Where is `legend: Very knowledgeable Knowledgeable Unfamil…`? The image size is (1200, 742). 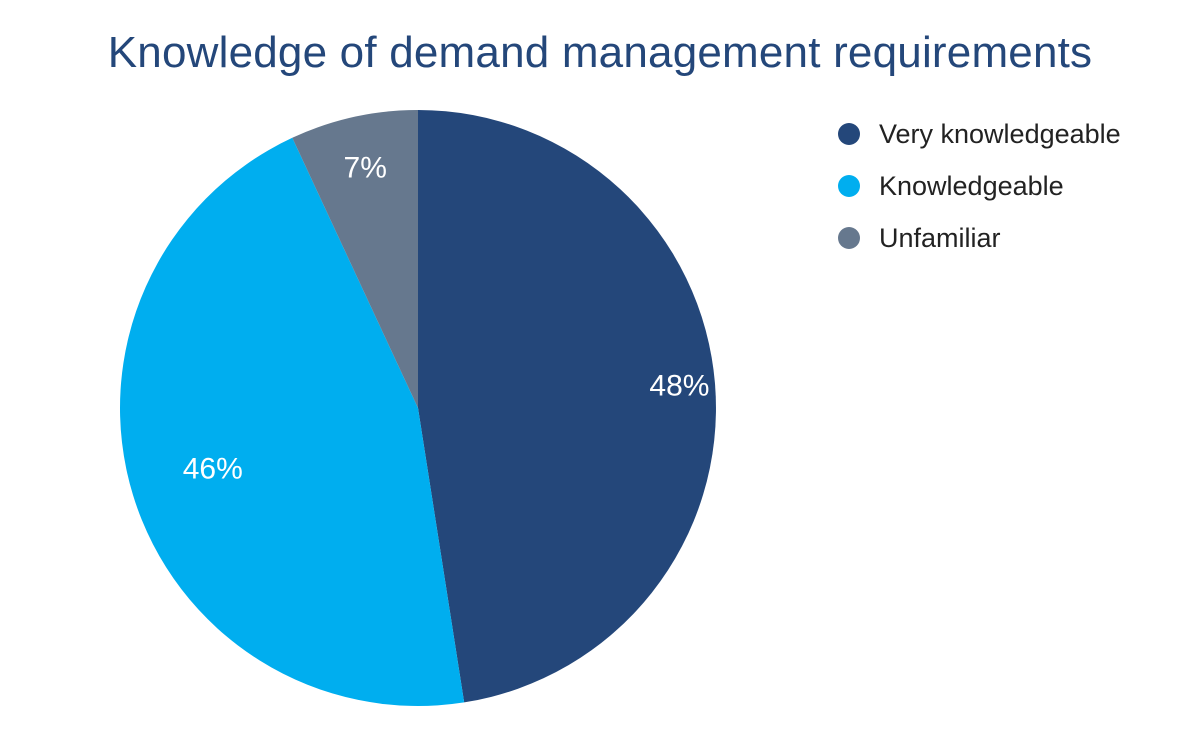
legend: Very knowledgeable Knowledgeable Unfamil… is located at coordinates (979, 186).